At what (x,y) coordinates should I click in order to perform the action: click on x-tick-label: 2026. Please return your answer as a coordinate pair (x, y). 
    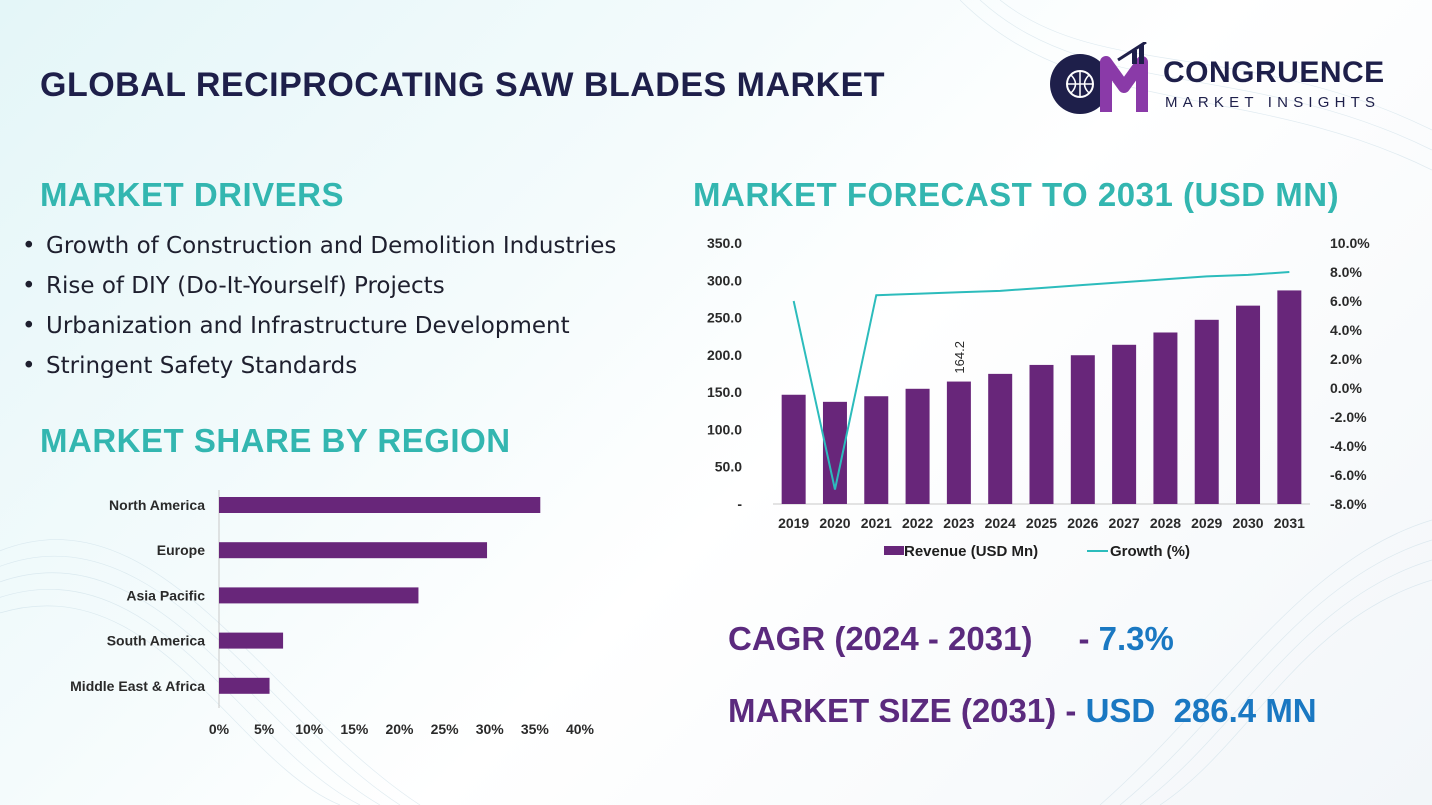
    Looking at the image, I should click on (1082, 523).